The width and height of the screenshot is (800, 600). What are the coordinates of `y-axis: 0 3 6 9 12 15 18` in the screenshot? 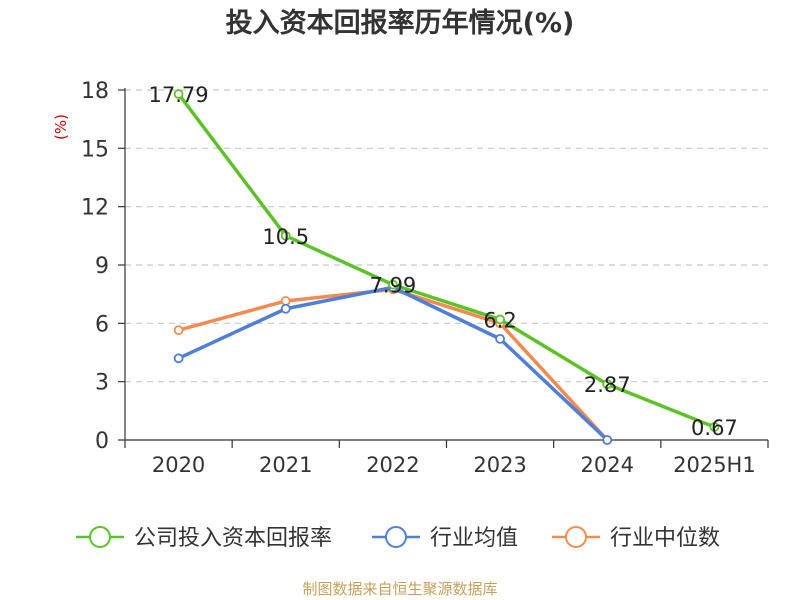 It's located at (103, 266).